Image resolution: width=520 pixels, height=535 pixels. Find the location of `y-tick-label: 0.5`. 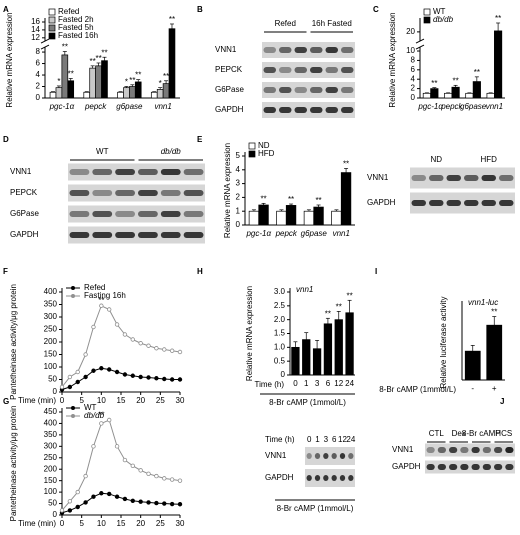

y-tick-label: 0.5 is located at coordinates (280, 360).